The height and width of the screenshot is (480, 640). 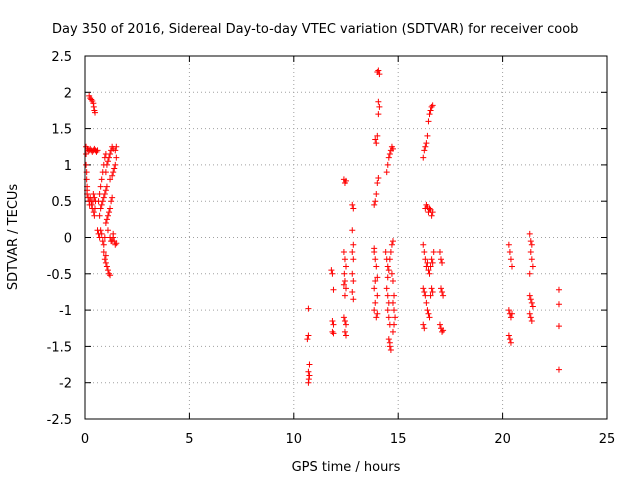 I want to click on y-tick-label: -0.5, so click(x=59, y=275).